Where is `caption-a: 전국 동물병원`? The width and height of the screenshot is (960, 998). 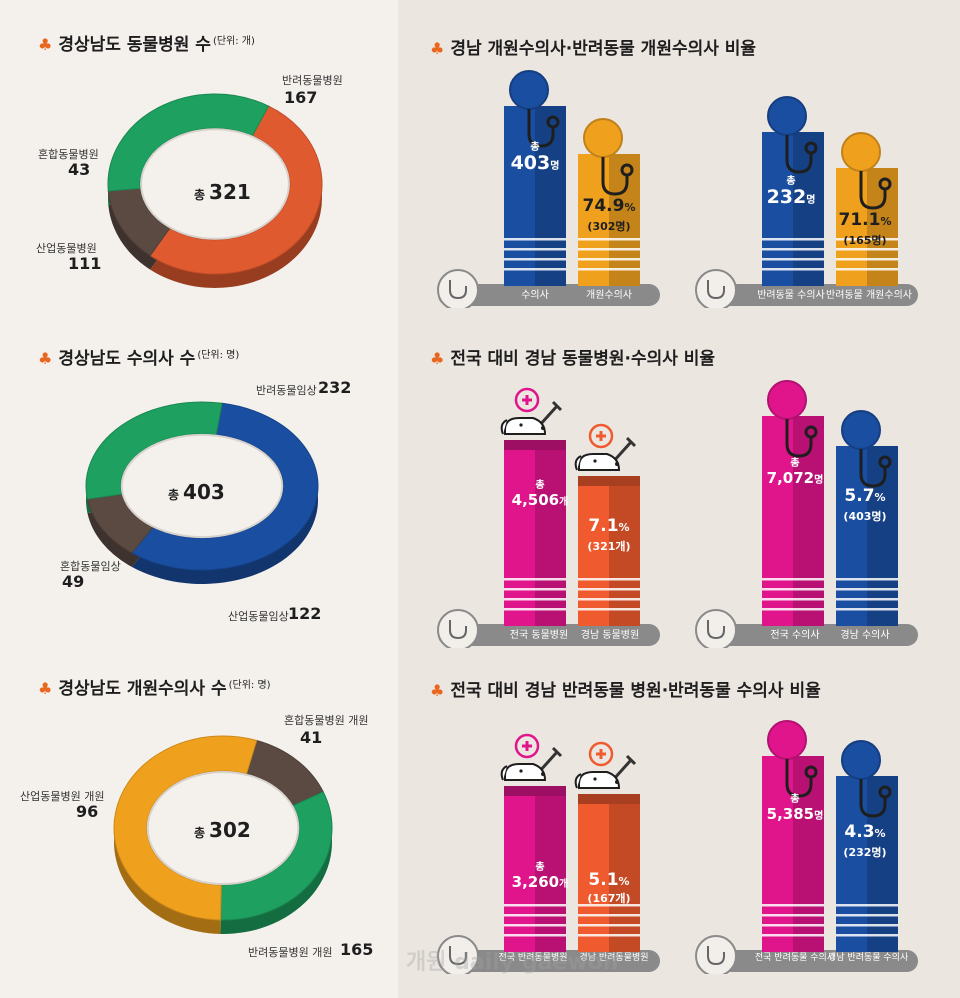
caption-a: 전국 동물병원 is located at coordinates (539, 635).